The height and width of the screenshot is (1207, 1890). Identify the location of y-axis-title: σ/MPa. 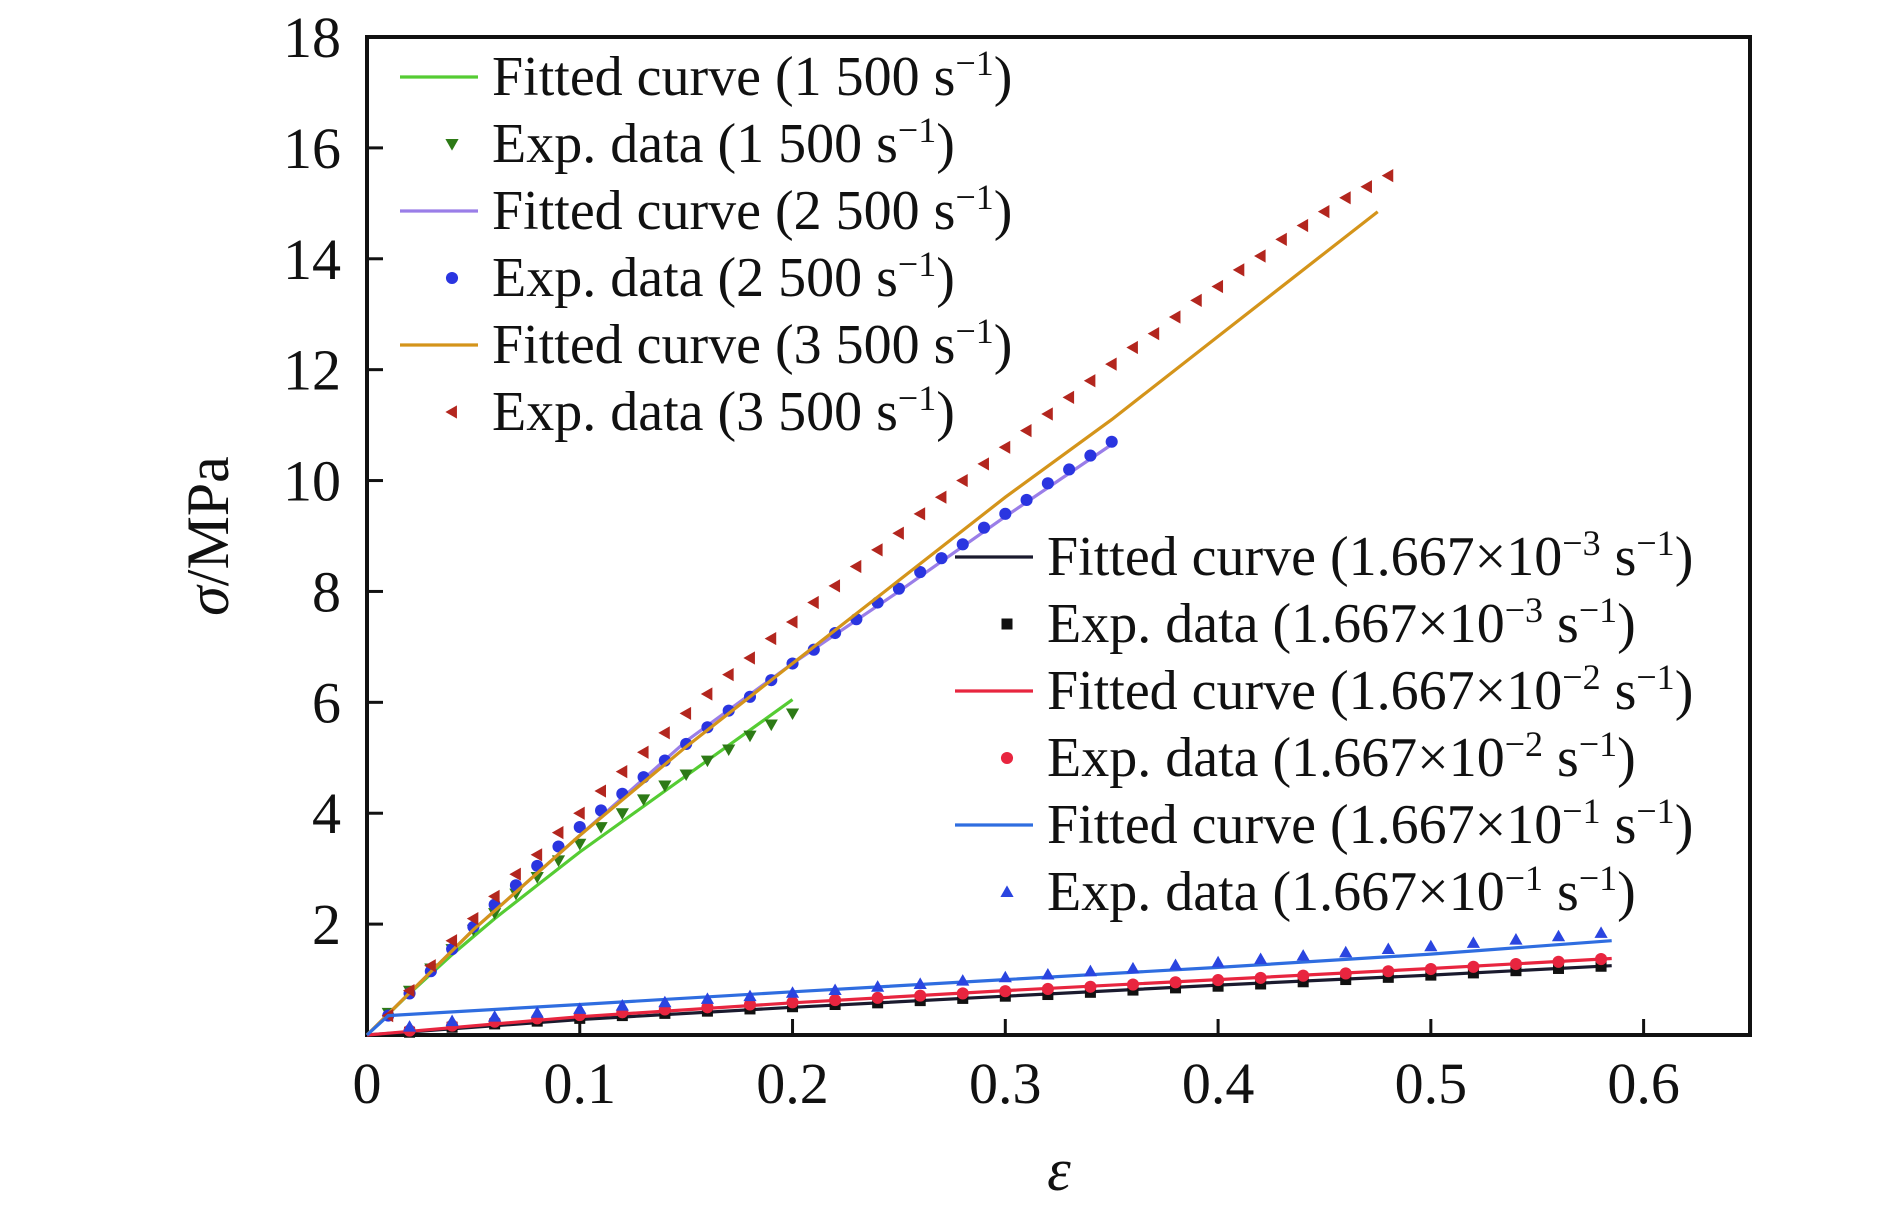
(208, 536).